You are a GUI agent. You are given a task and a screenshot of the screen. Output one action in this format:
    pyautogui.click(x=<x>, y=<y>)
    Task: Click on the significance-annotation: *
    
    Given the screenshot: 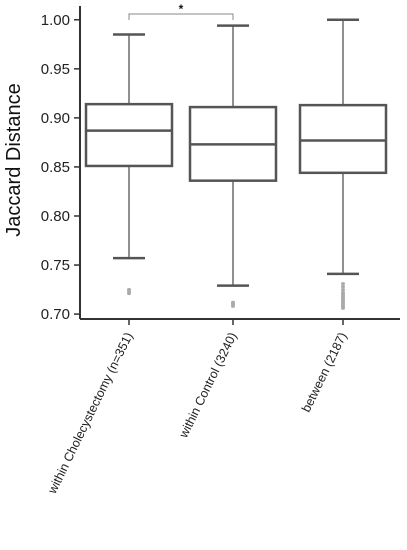 What is the action you would take?
    pyautogui.click(x=181, y=11)
    